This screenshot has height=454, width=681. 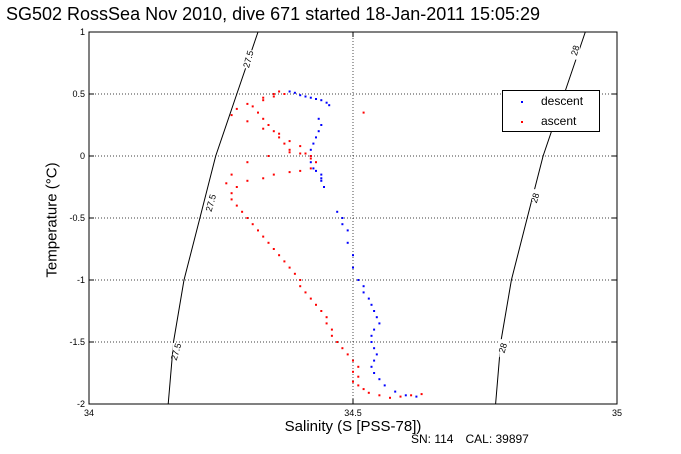 I want to click on legend-label-descent: descent, so click(x=562, y=101).